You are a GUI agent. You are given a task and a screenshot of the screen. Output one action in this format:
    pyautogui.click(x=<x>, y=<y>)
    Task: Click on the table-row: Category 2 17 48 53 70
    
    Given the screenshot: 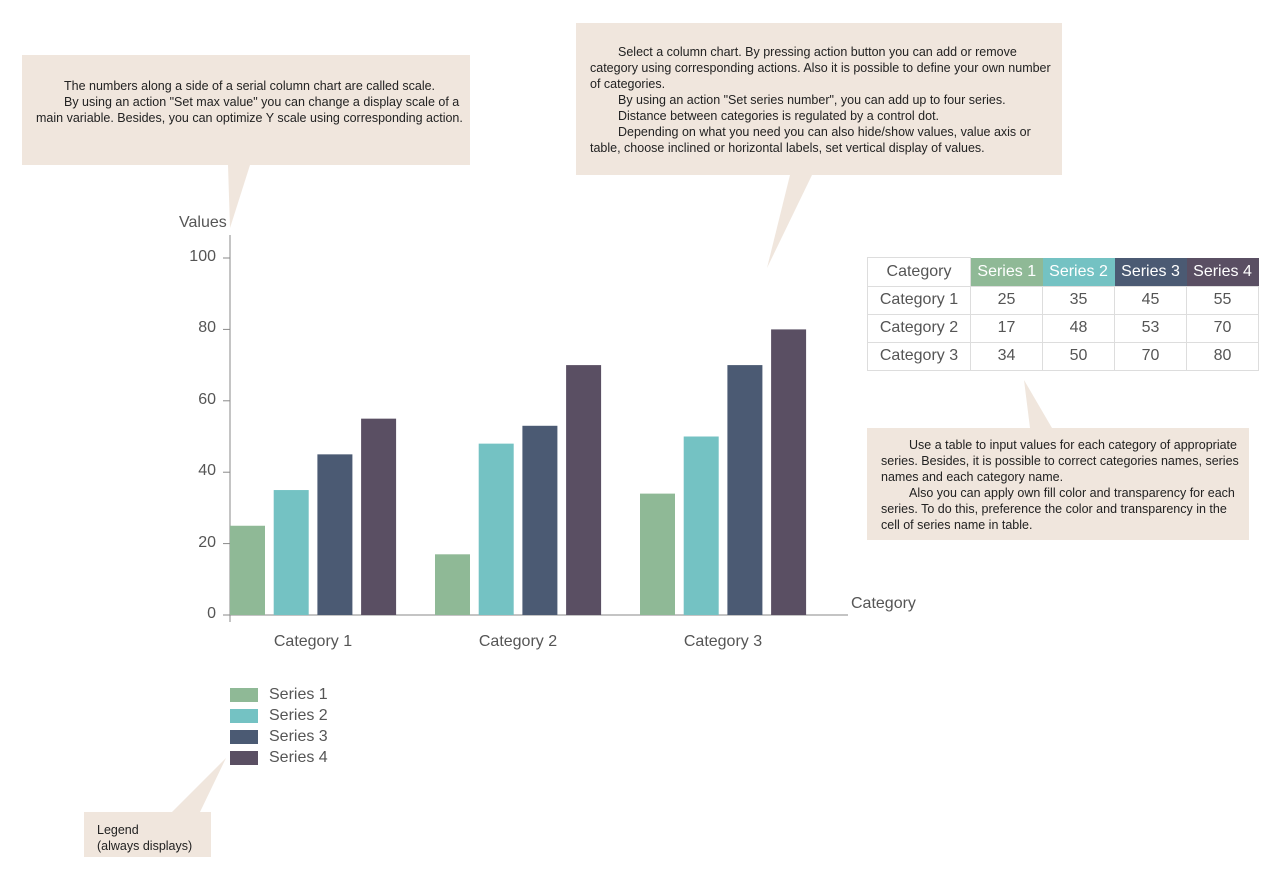 What is the action you would take?
    pyautogui.click(x=1063, y=328)
    